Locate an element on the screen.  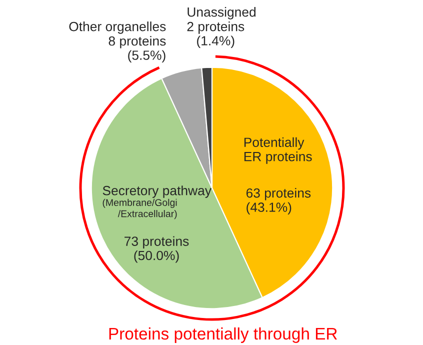
slice-label: Other organelles is located at coordinates (117, 28).